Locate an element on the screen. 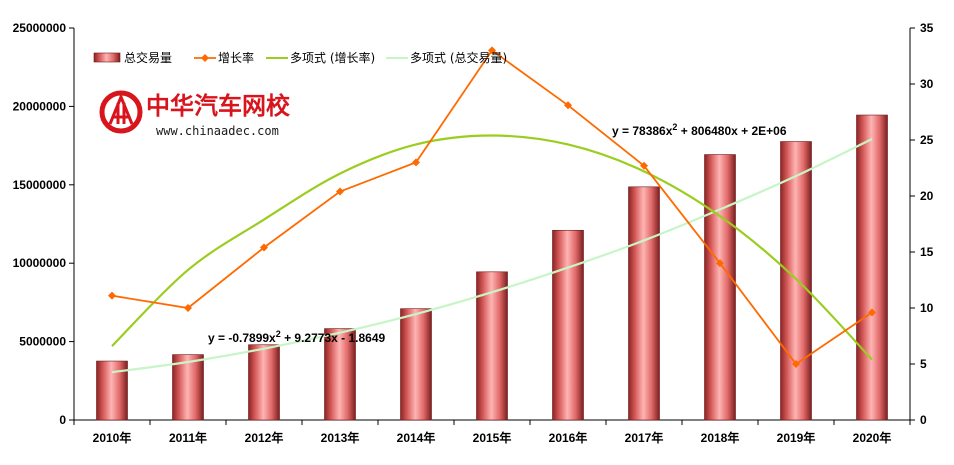 This screenshot has width=954, height=465. x-tick-label: 2010年 is located at coordinates (112, 437).